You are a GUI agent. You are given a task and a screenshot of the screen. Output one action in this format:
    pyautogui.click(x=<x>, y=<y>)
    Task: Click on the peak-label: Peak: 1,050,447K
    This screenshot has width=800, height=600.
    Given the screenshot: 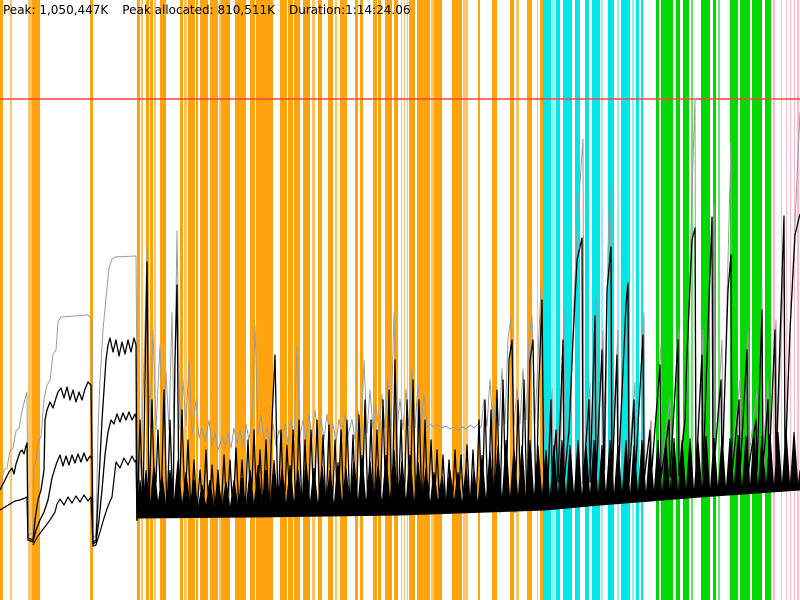 What is the action you would take?
    pyautogui.click(x=56, y=10)
    